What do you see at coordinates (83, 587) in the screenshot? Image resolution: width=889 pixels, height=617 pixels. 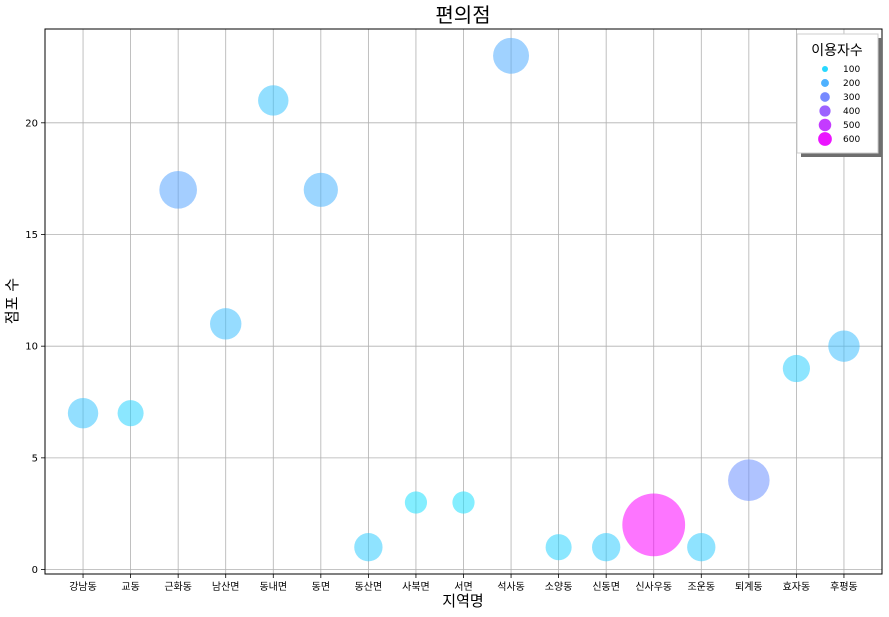 I see `x-tick-label: 강남동` at bounding box center [83, 587].